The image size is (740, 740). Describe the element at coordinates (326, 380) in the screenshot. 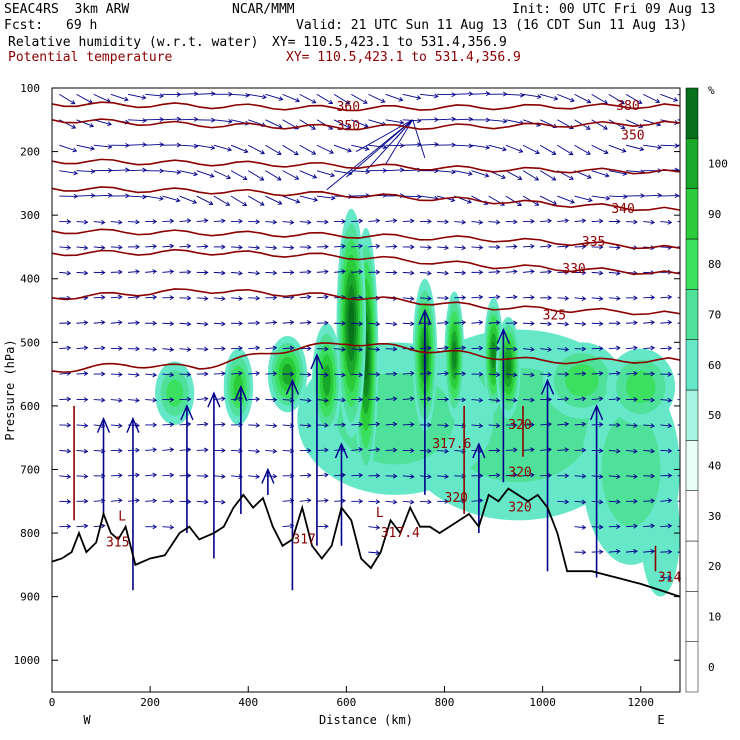

I see `rh-cell` at that location.